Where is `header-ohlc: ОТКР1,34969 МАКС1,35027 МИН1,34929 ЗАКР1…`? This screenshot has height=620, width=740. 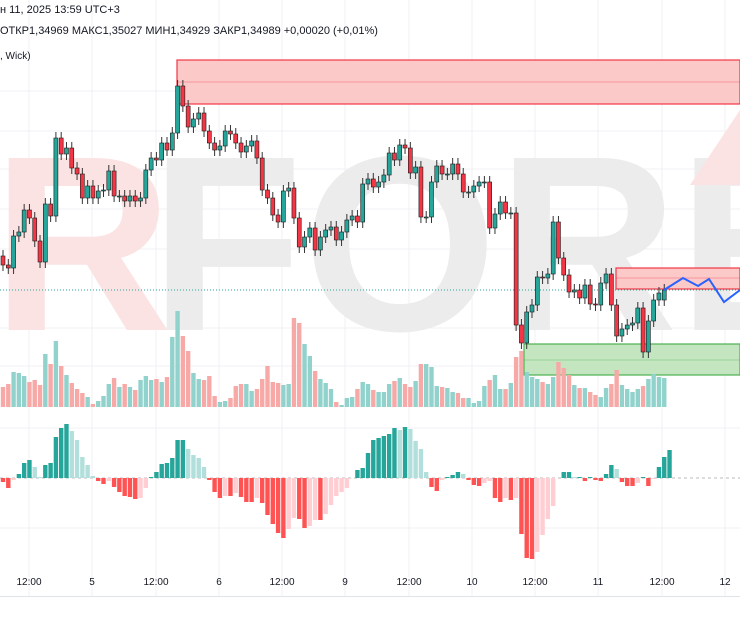 header-ohlc: ОТКР1,34969 МАКС1,35027 МИН1,34929 ЗАКР1… is located at coordinates (189, 31).